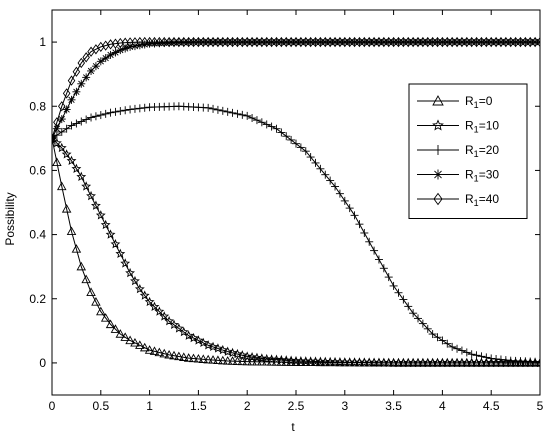  I want to click on x-tick-label: 2, so click(247, 406).